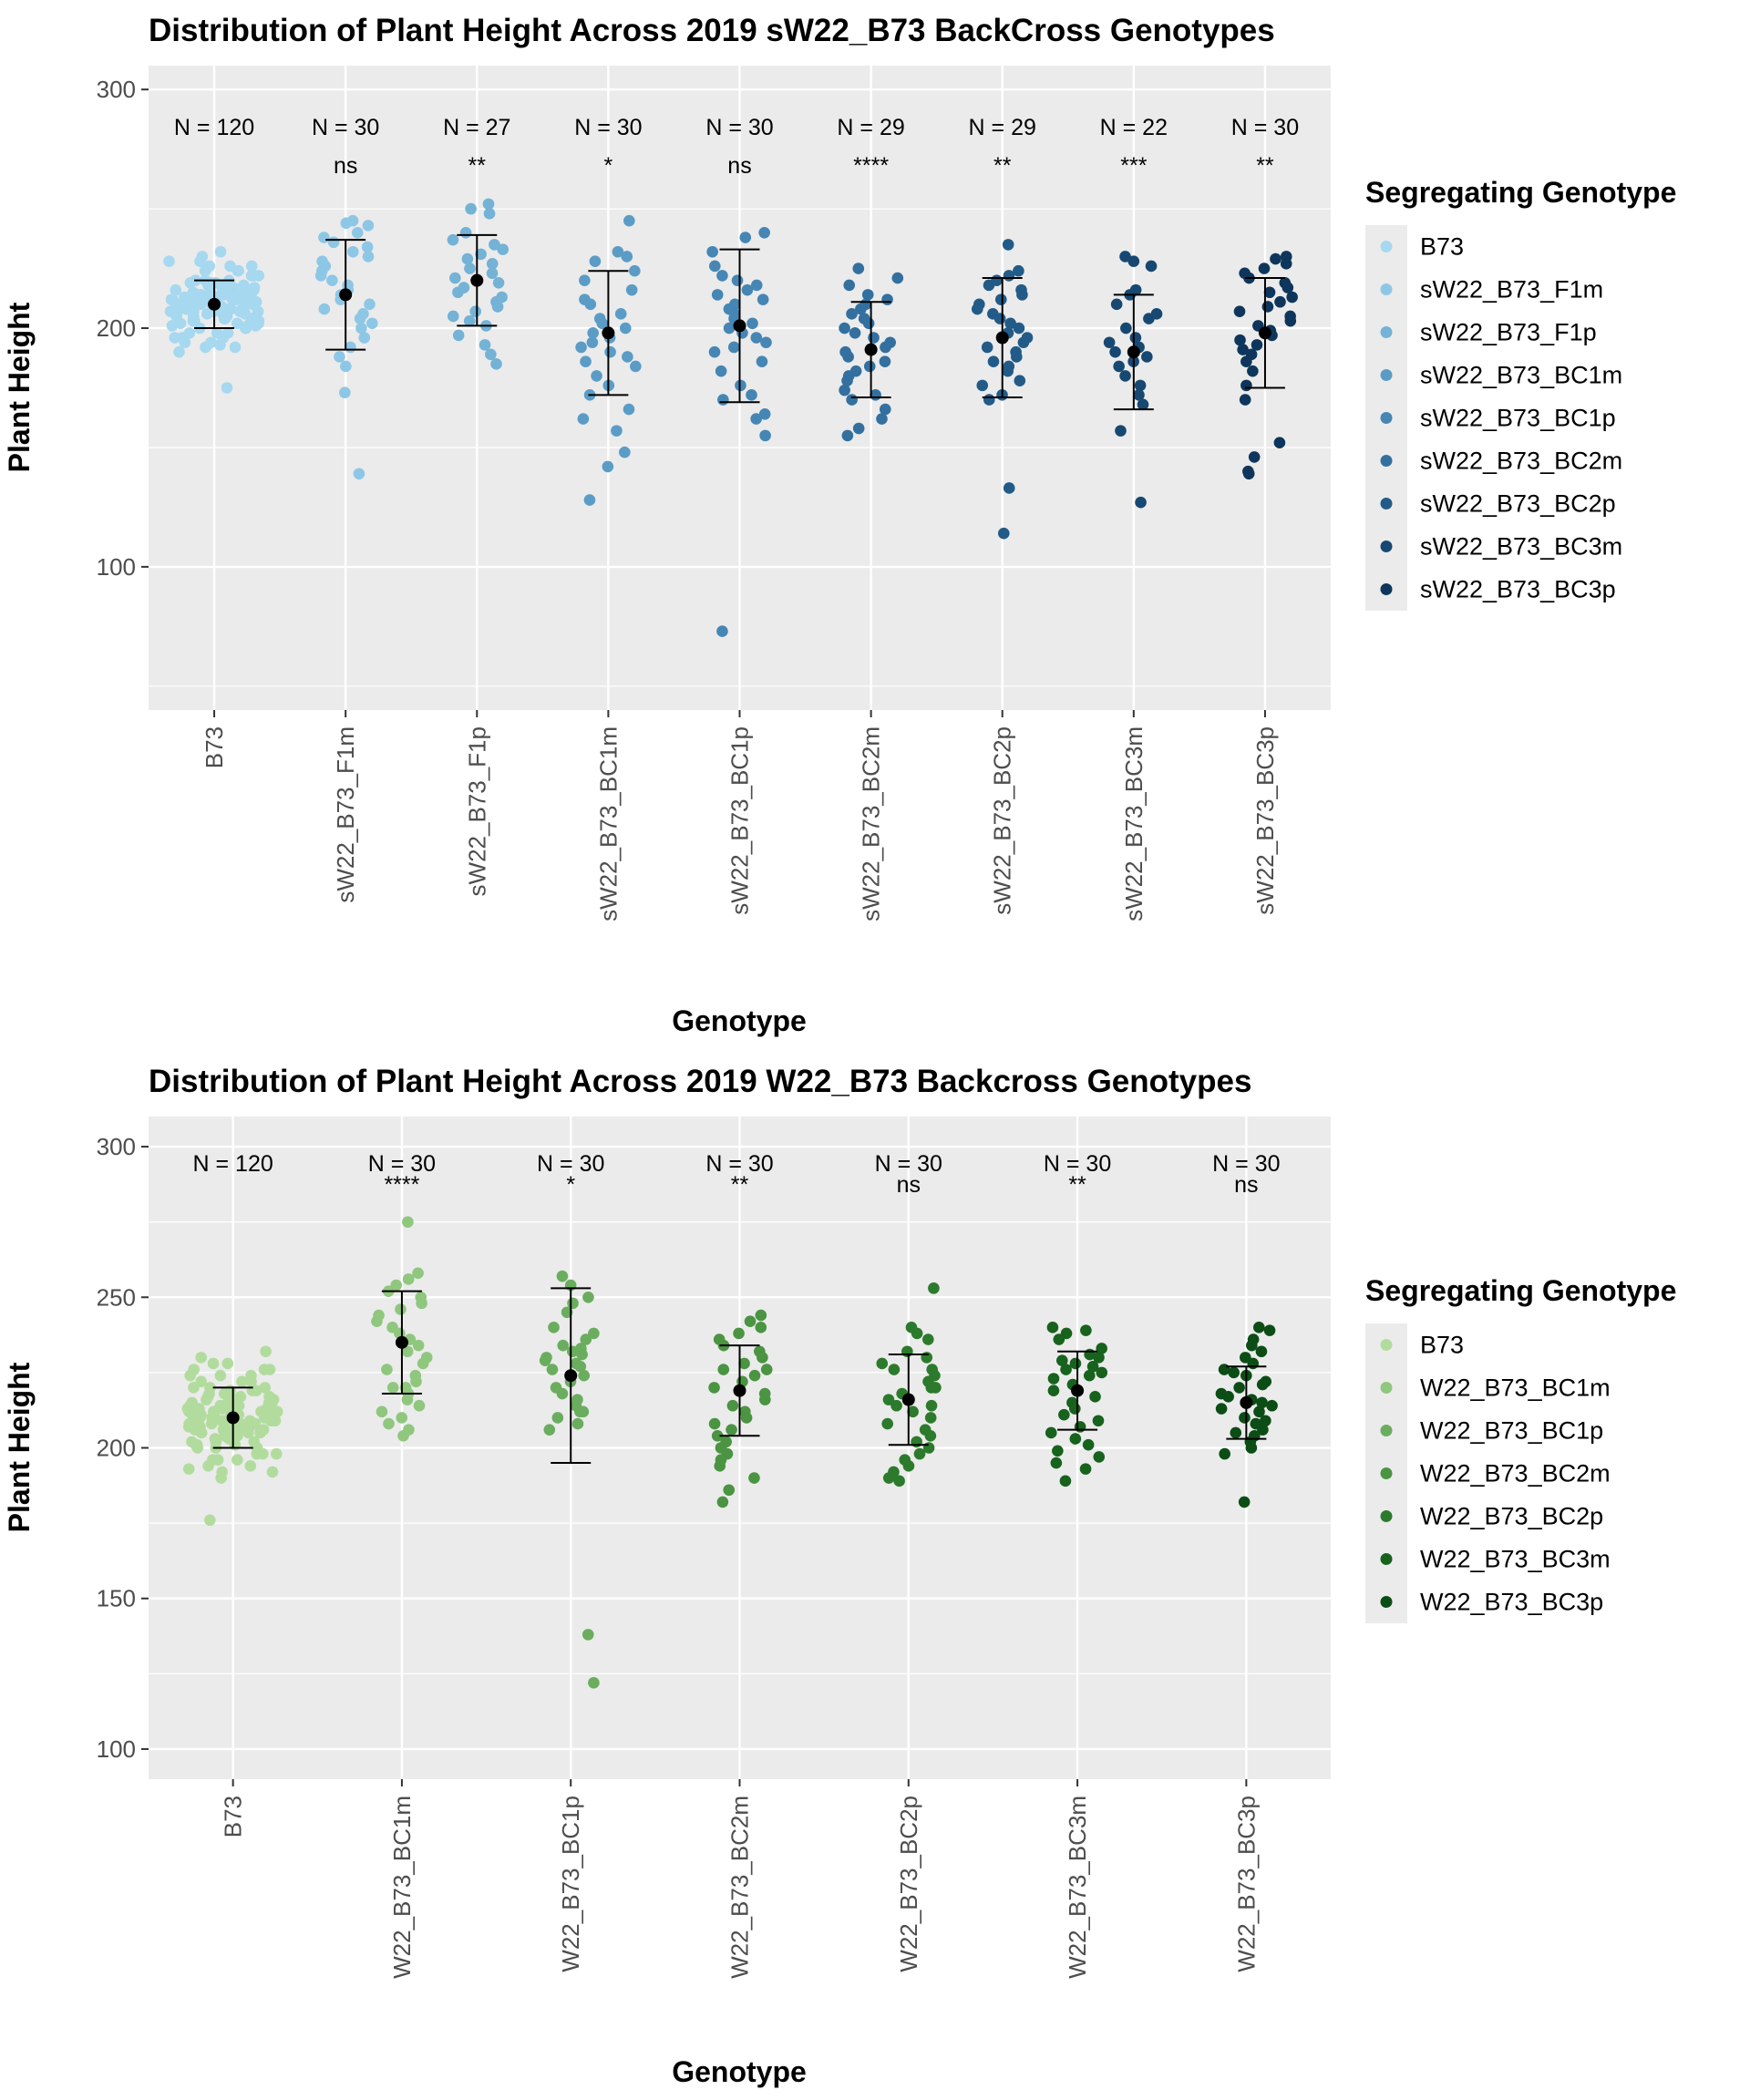 This screenshot has width=1750, height=2100. I want to click on y-tick-label: 200, so click(117, 328).